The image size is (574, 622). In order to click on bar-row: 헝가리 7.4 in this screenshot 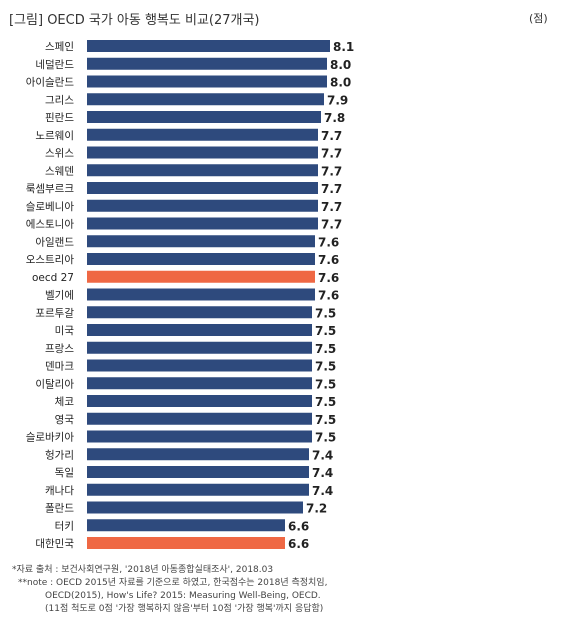, I will do `click(189, 455)`.